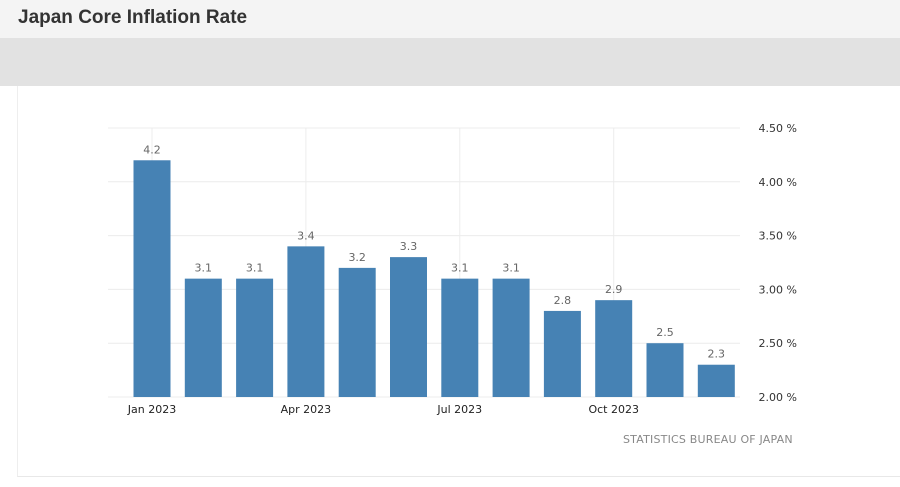 The height and width of the screenshot is (487, 900). What do you see at coordinates (151, 409) in the screenshot?
I see `x-tick-label: Jan 2023` at bounding box center [151, 409].